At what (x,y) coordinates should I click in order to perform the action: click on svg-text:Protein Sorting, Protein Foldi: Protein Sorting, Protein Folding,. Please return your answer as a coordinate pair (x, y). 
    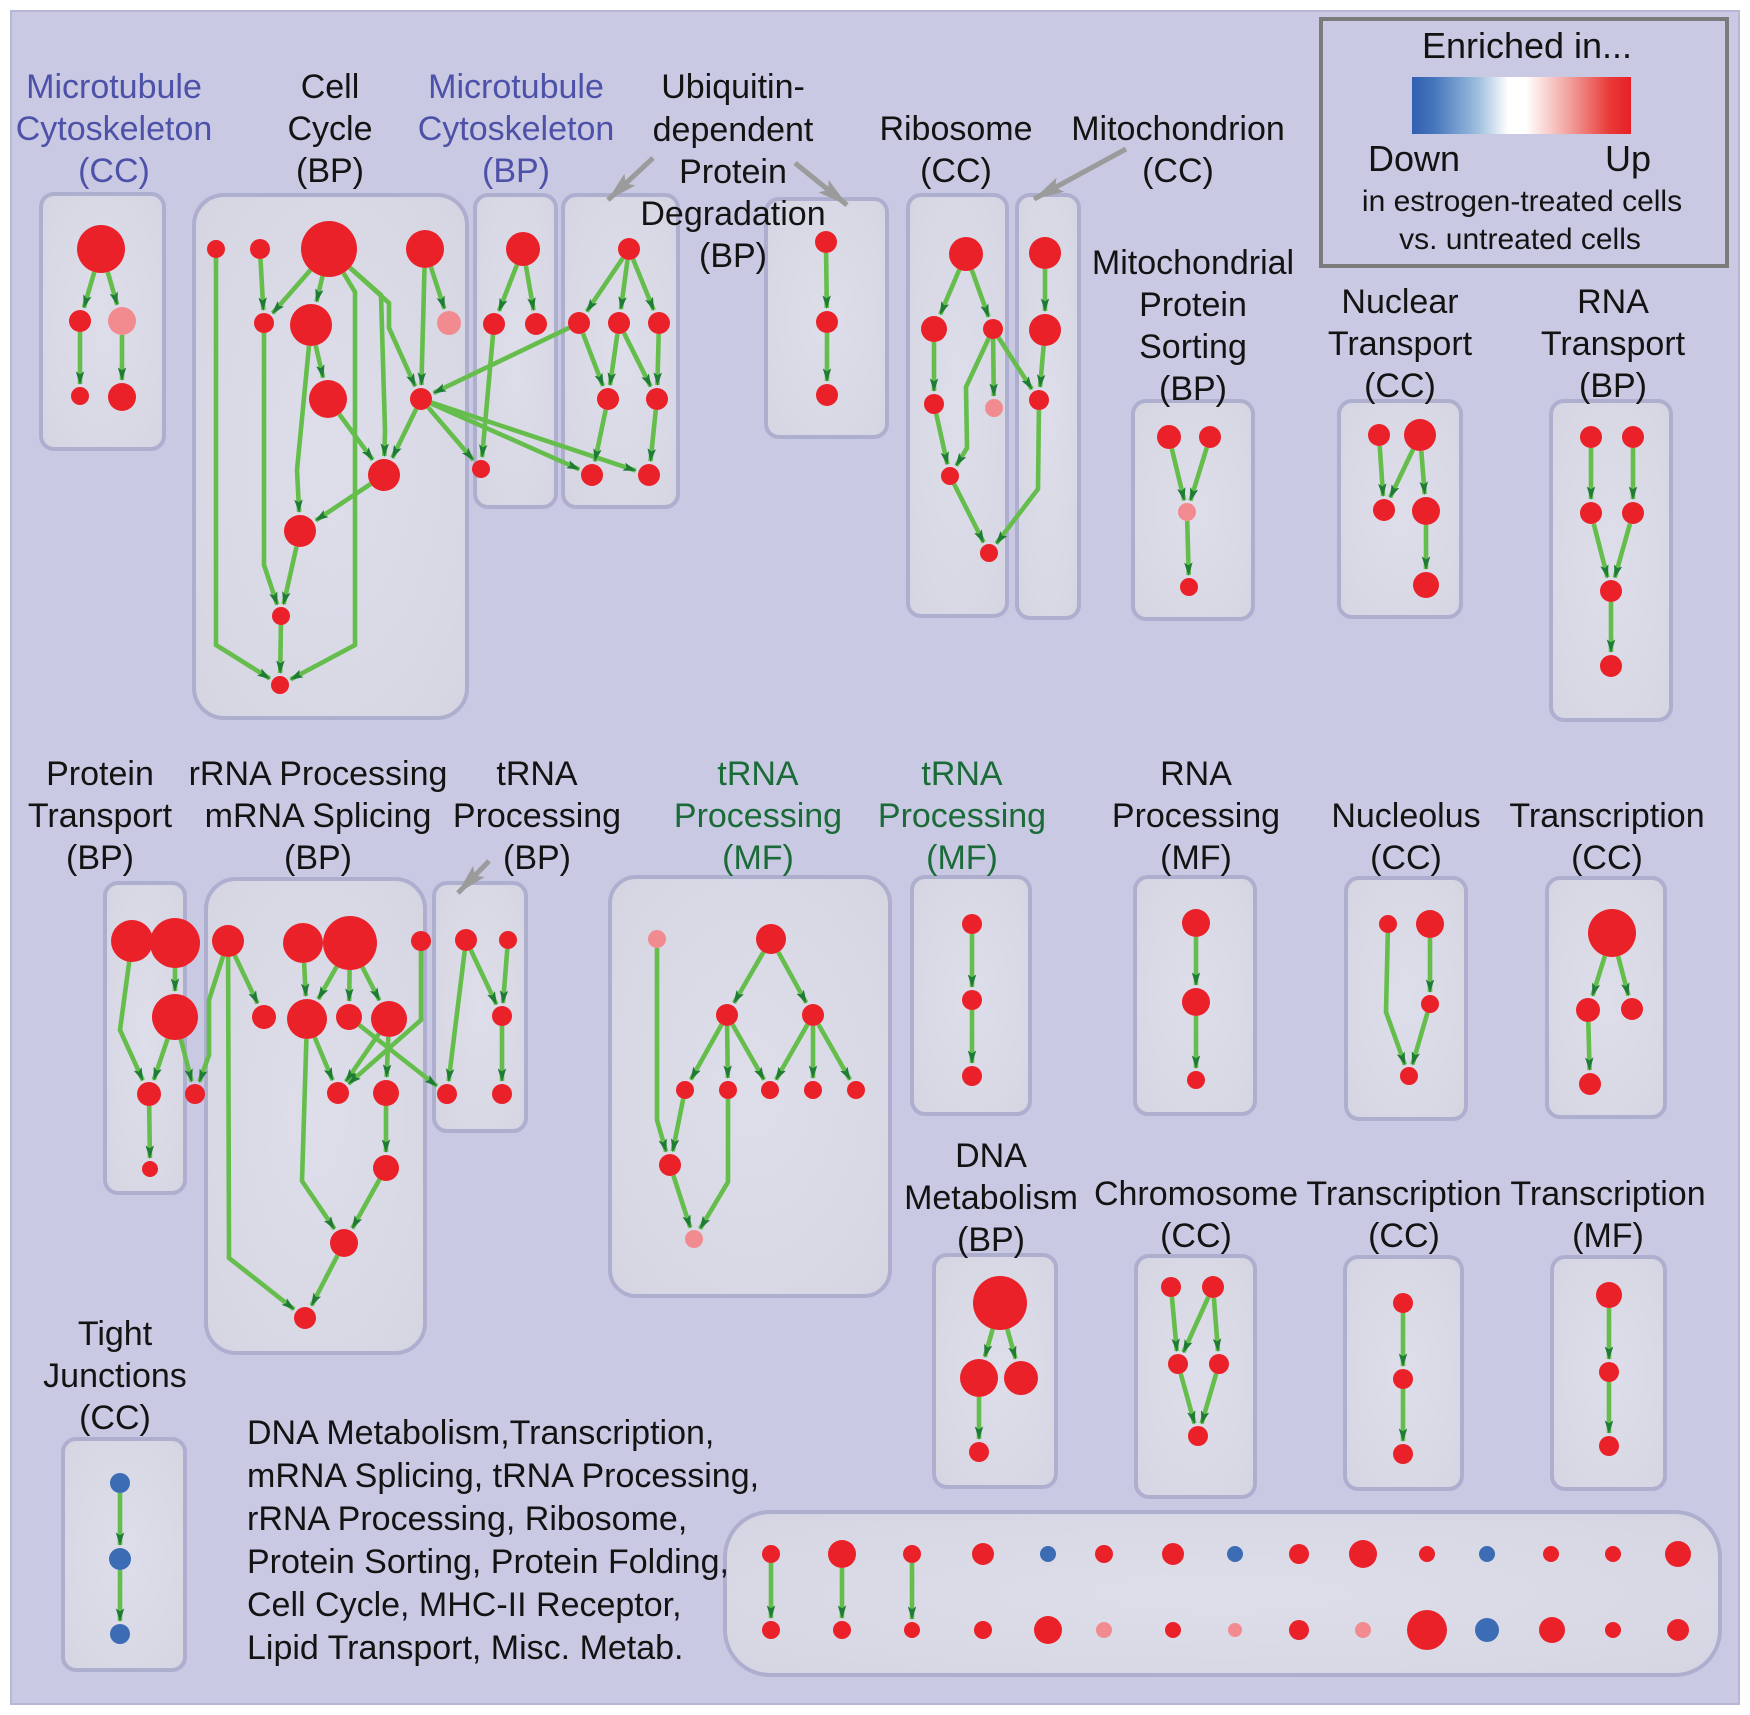
    Looking at the image, I should click on (488, 1562).